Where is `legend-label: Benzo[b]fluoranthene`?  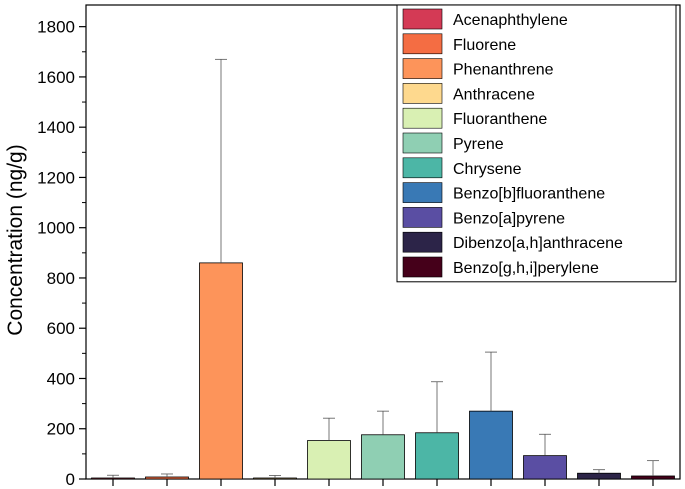
legend-label: Benzo[b]fluoranthene is located at coordinates (529, 194).